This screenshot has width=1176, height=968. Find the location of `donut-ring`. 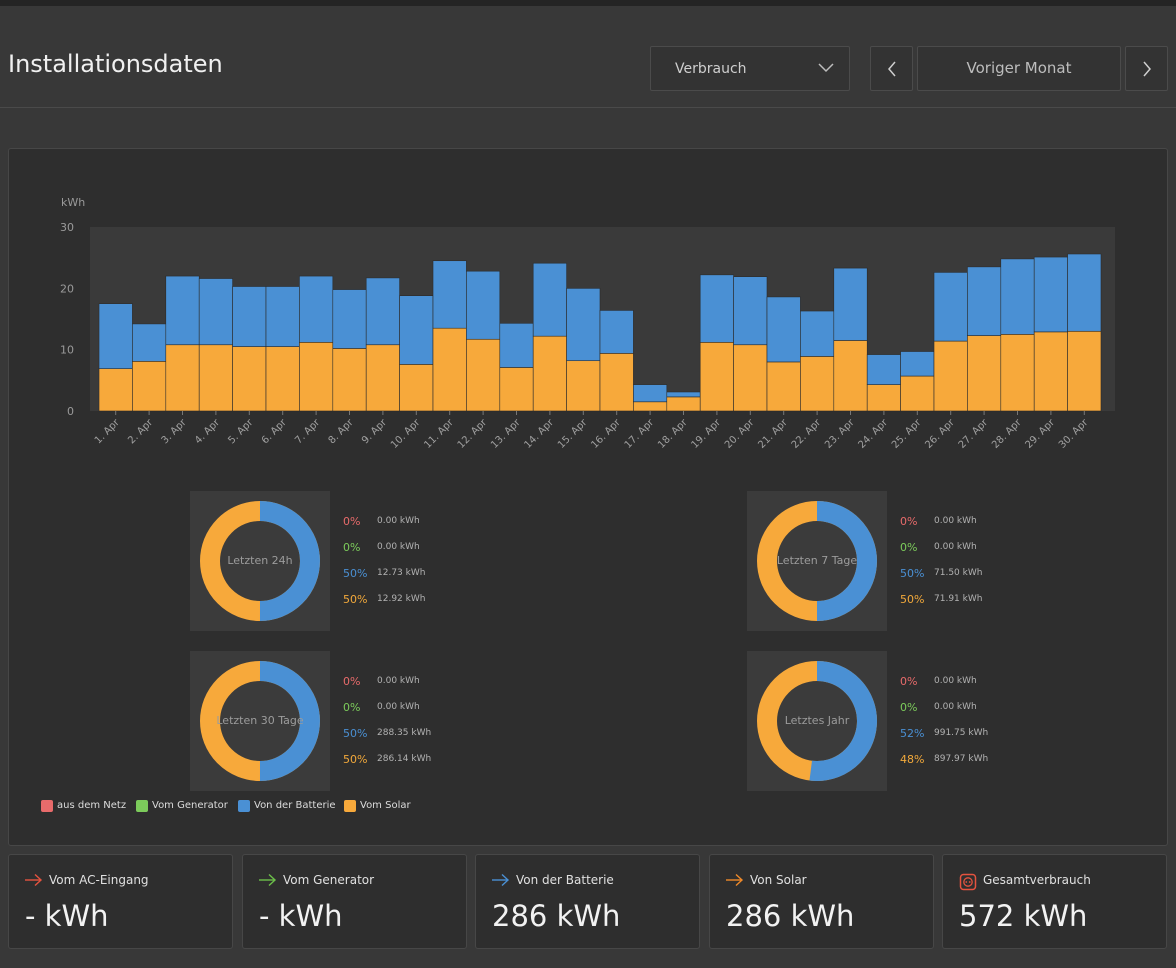

donut-ring is located at coordinates (260, 561).